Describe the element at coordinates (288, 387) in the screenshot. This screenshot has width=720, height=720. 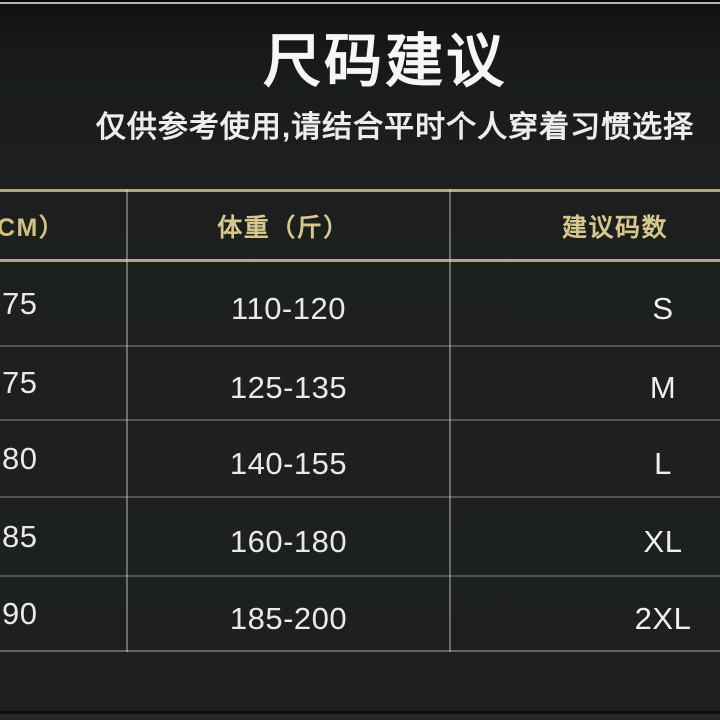
I see `weight-cell: 125-135` at that location.